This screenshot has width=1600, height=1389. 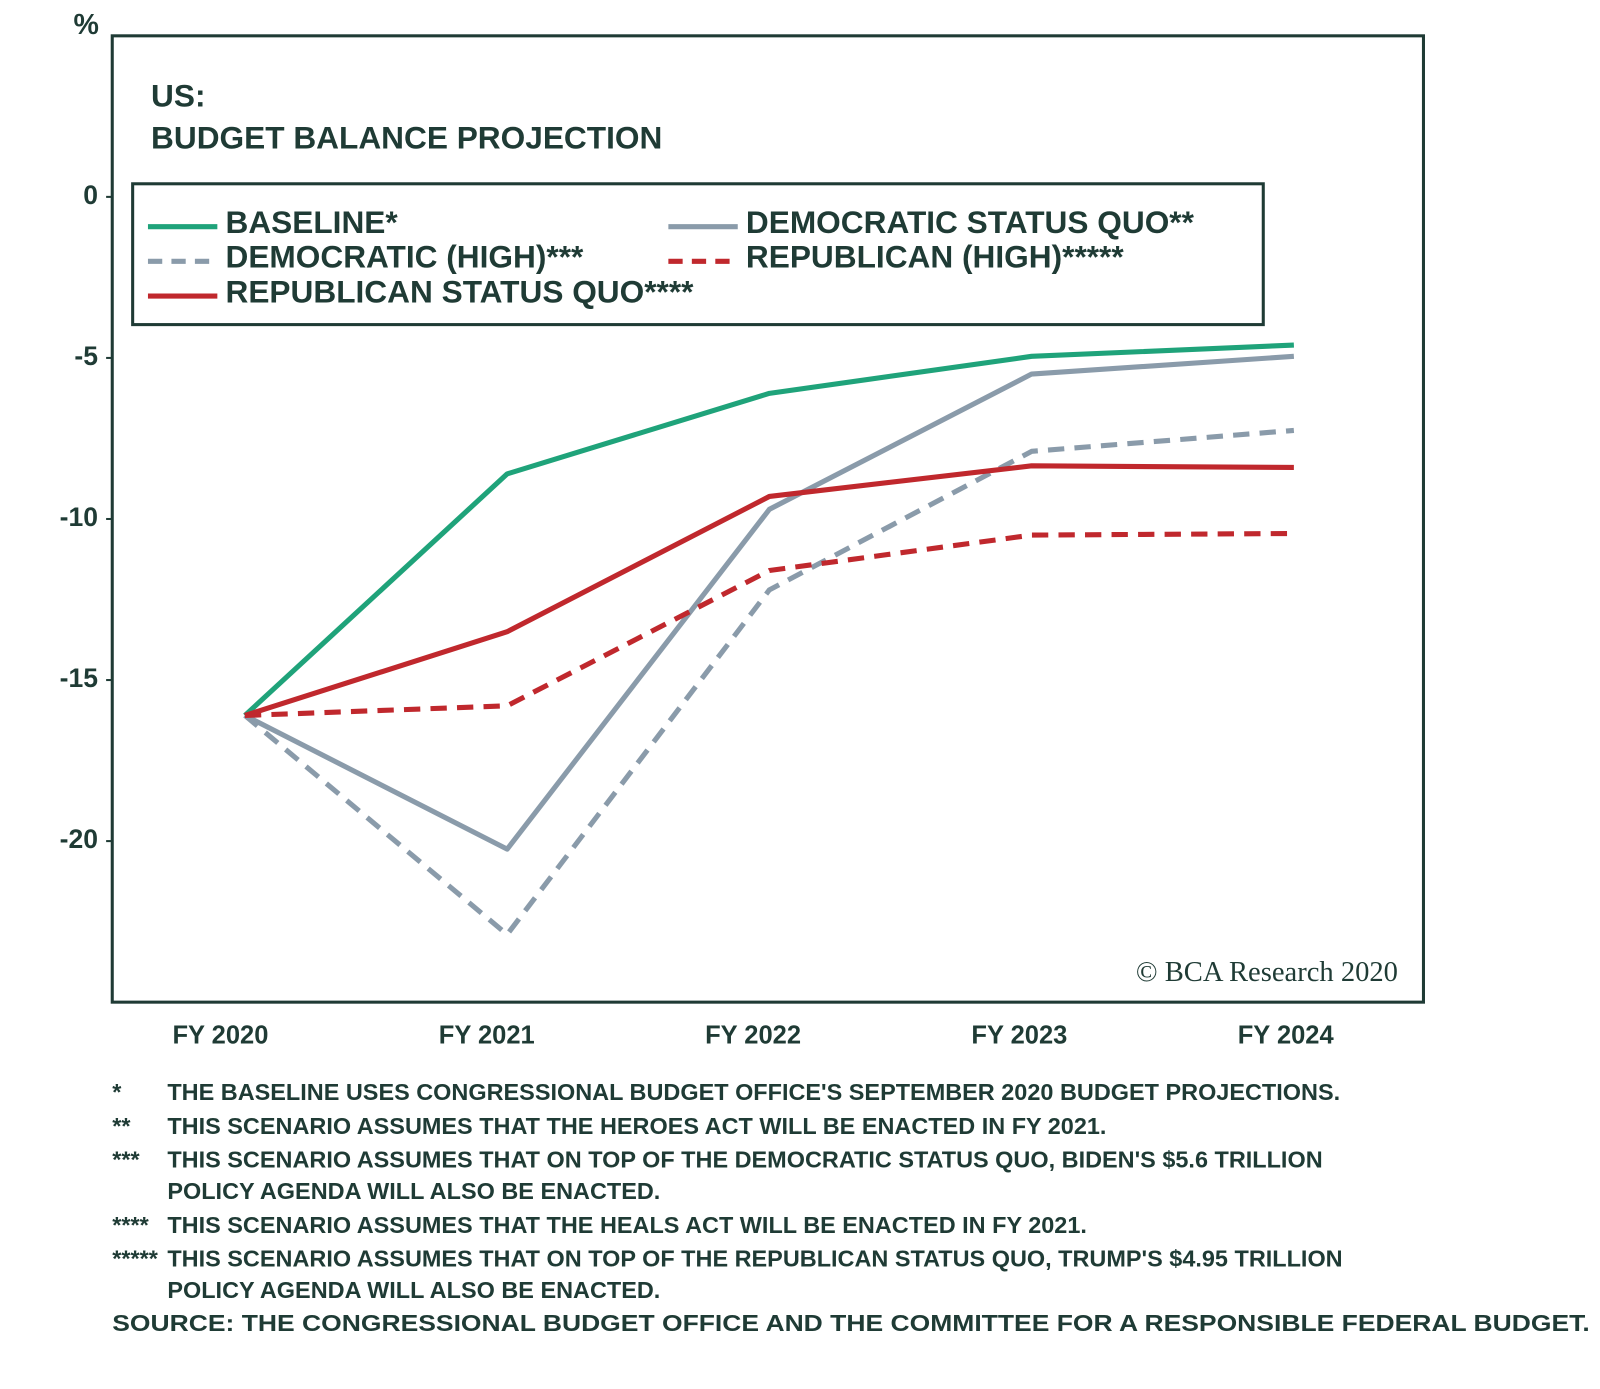 I want to click on y-tick-label: -5, so click(x=86, y=356).